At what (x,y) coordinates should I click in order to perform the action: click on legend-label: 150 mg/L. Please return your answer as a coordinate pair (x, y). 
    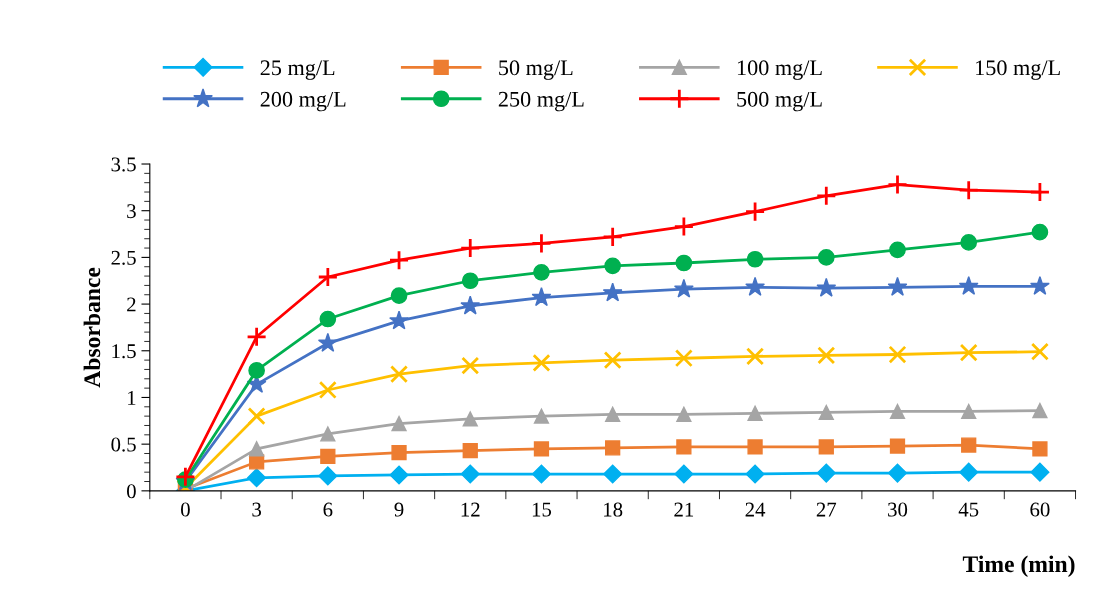
    Looking at the image, I should click on (1018, 70).